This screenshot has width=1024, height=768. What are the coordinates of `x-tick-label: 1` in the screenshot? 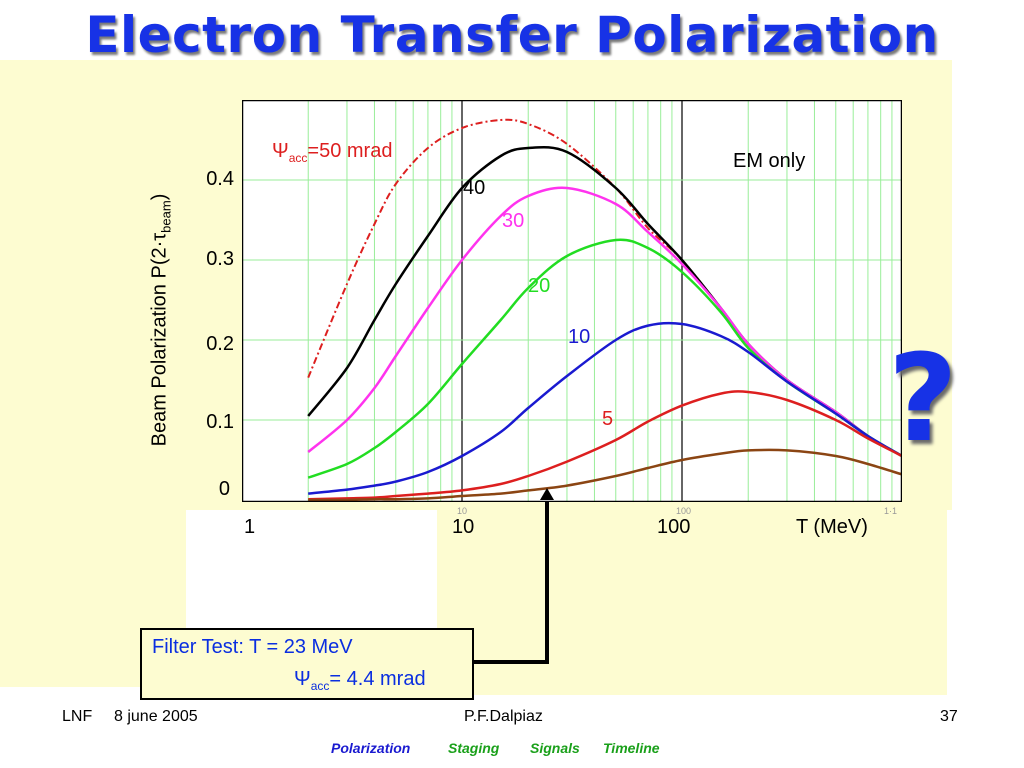 It's located at (250, 527).